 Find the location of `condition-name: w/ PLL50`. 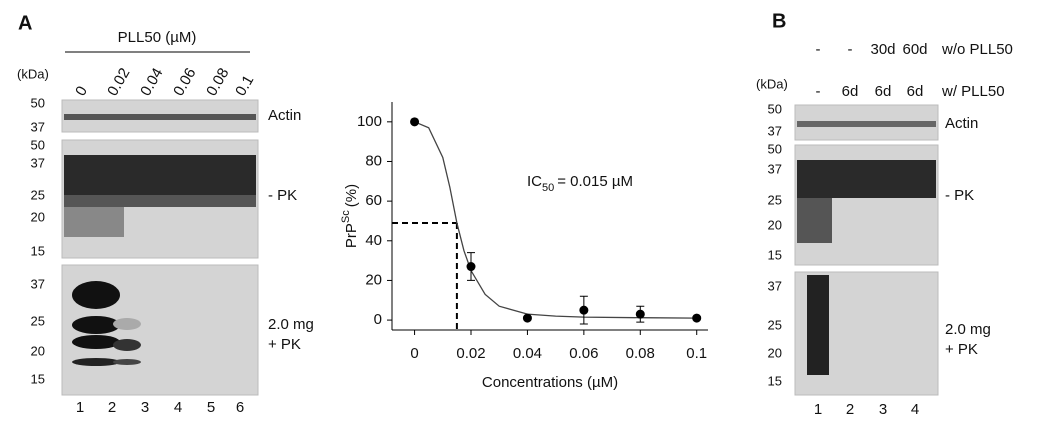

condition-name: w/ PLL50 is located at coordinates (973, 91).